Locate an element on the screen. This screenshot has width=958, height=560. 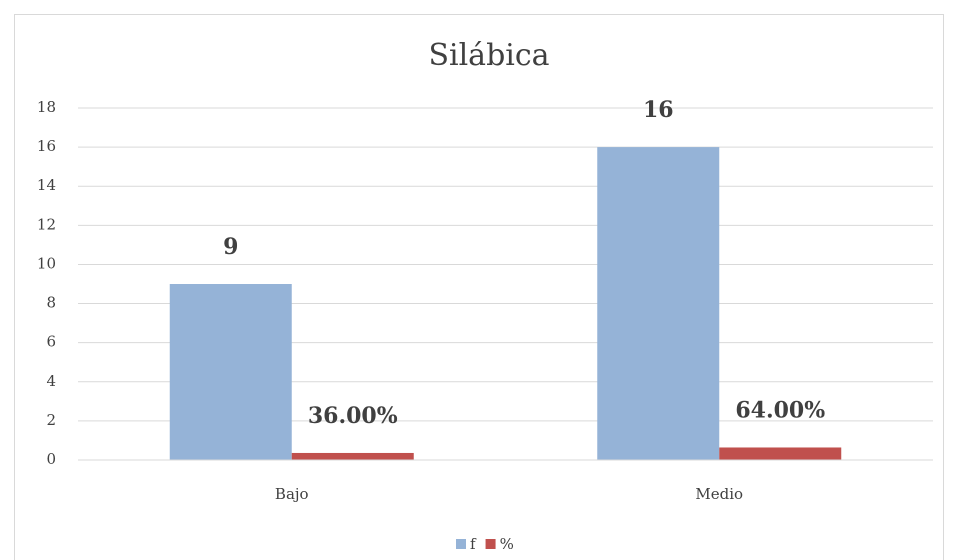
x-tick-label: Bajo is located at coordinates (292, 494).